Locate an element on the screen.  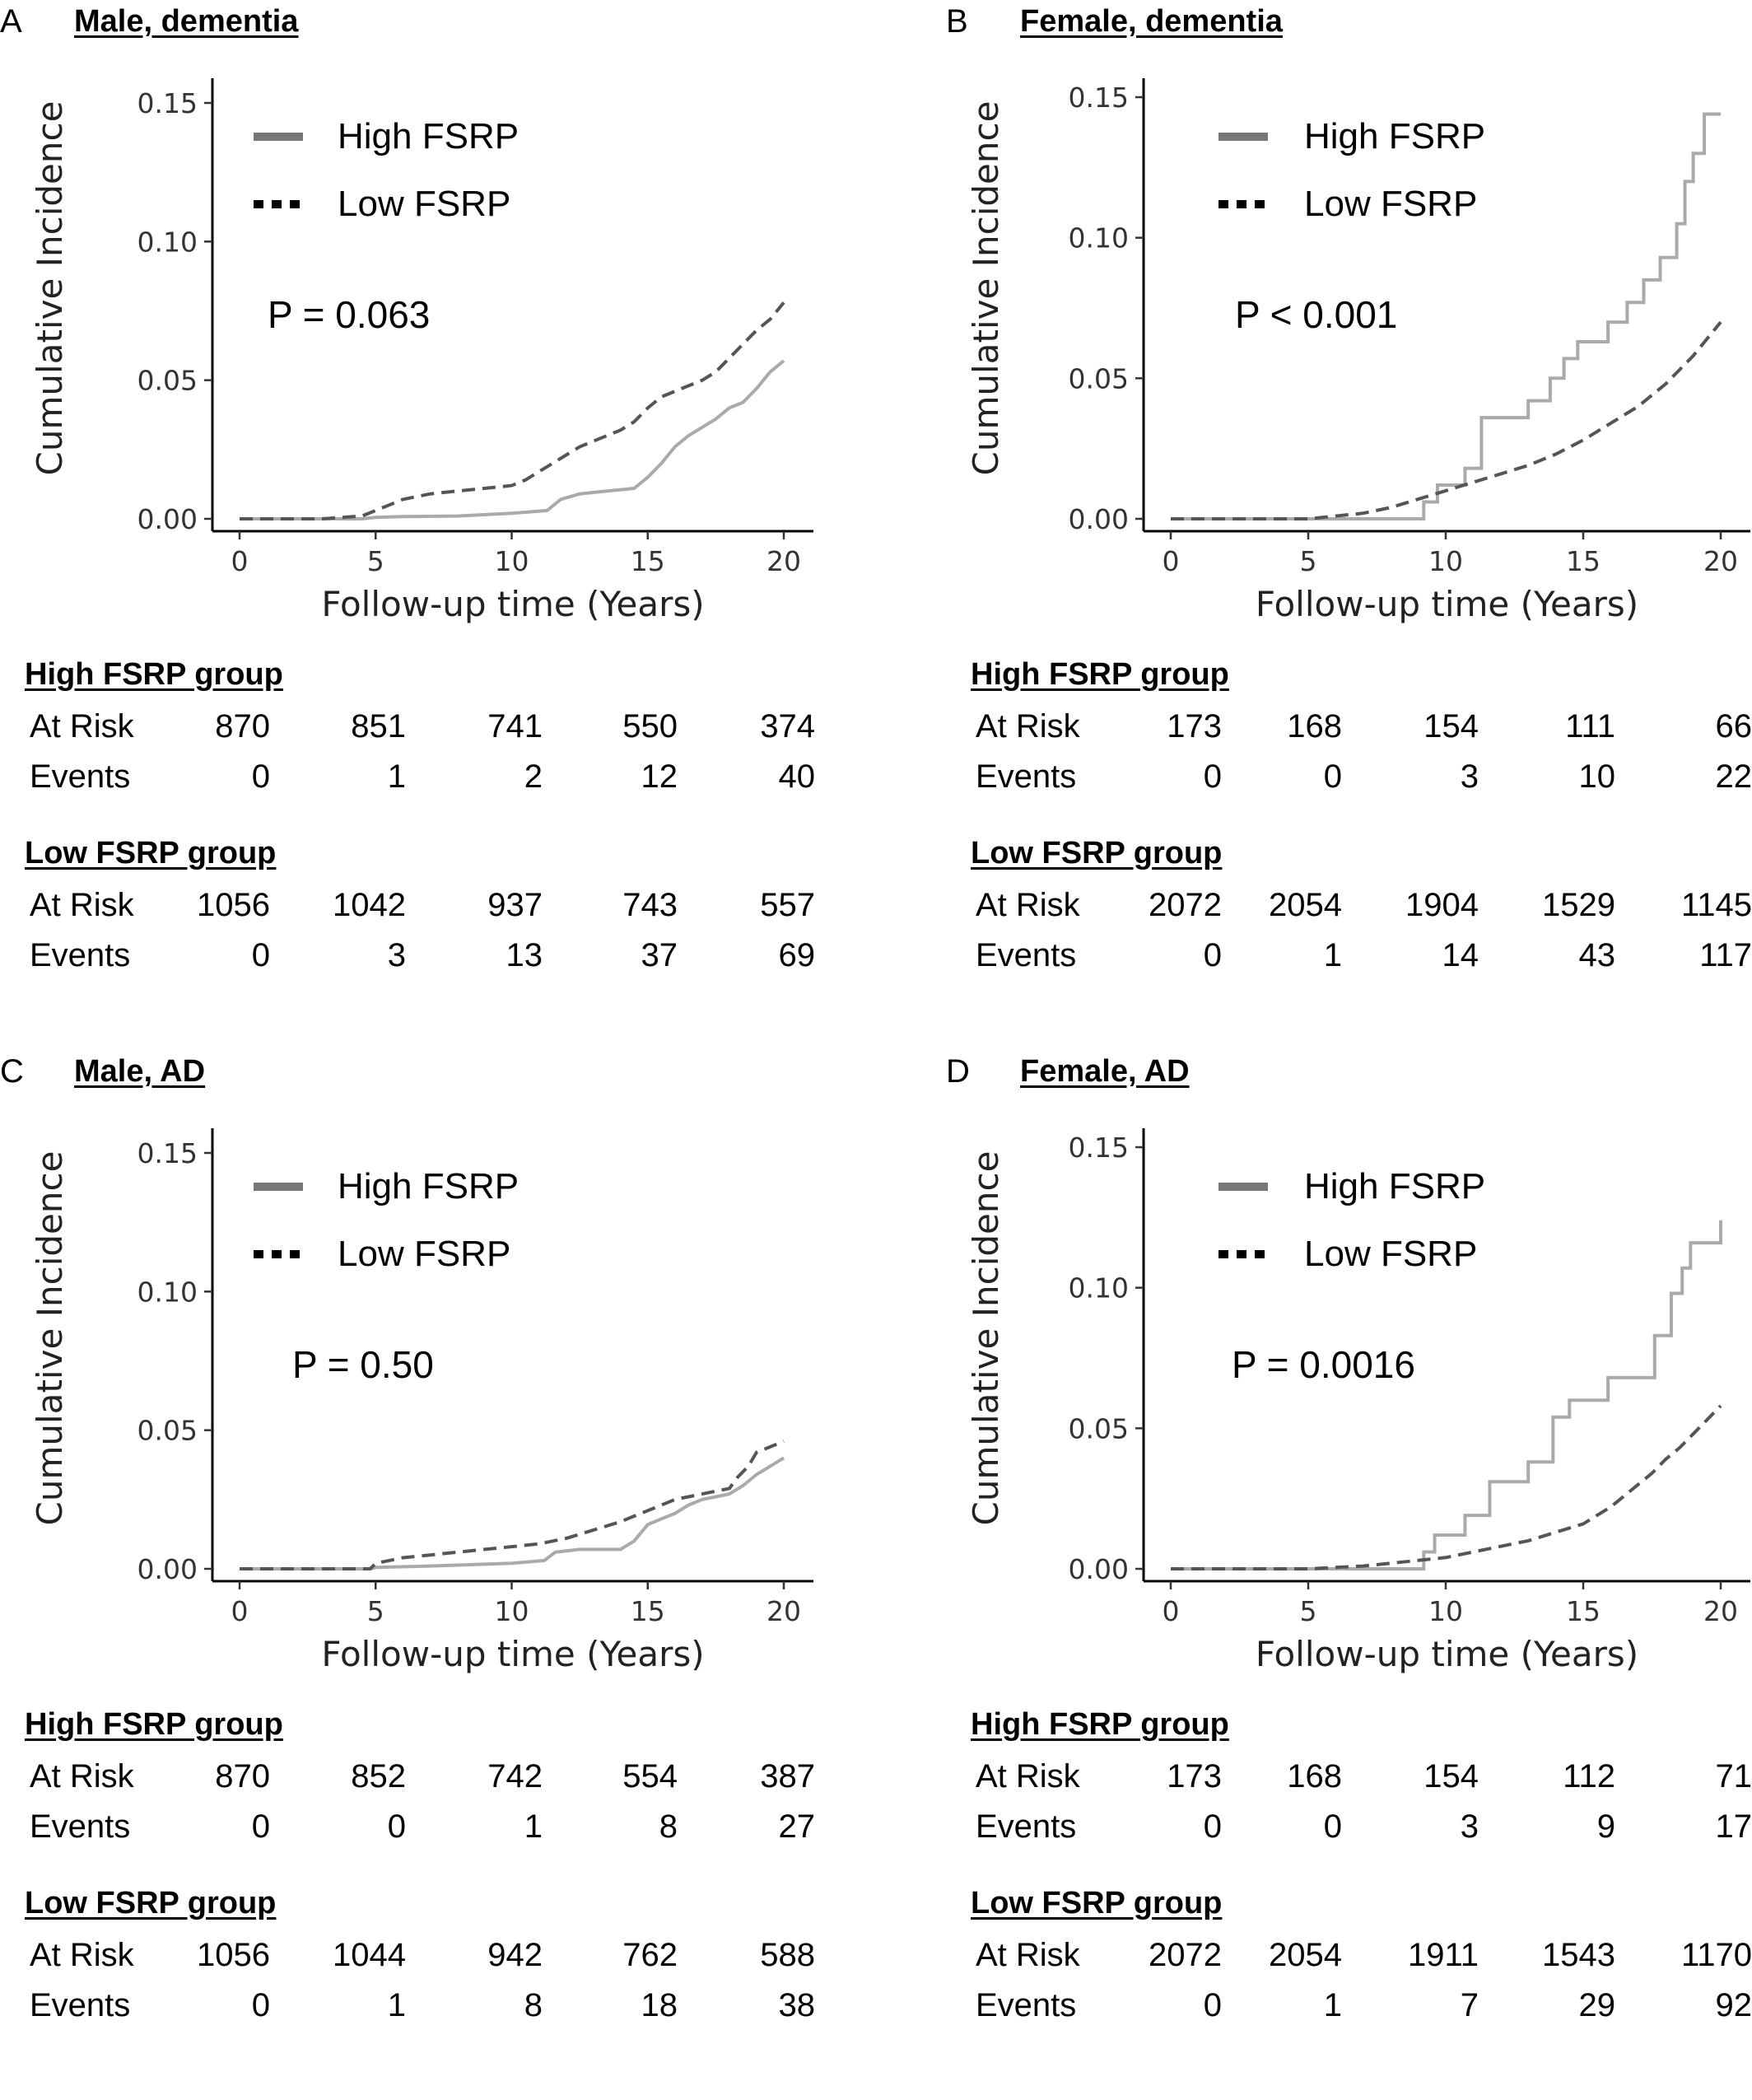
at-risk-cell: 942 is located at coordinates (515, 1955).